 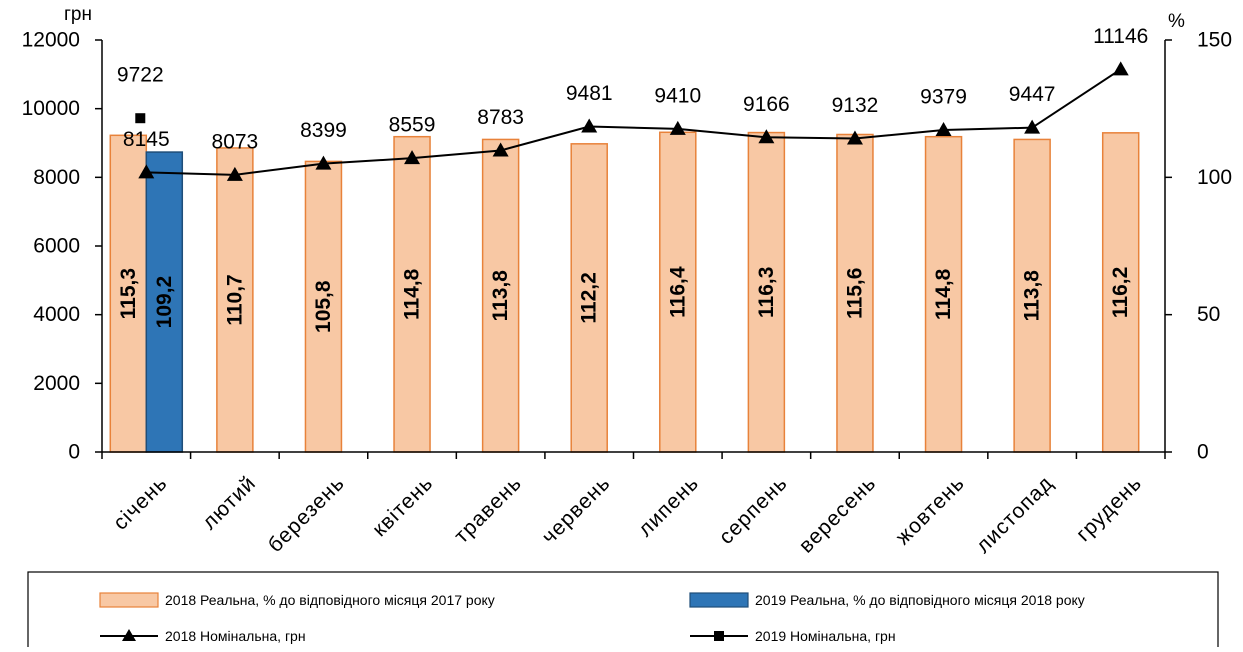 I want to click on bar-2018-label: 116,4, so click(x=677, y=292).